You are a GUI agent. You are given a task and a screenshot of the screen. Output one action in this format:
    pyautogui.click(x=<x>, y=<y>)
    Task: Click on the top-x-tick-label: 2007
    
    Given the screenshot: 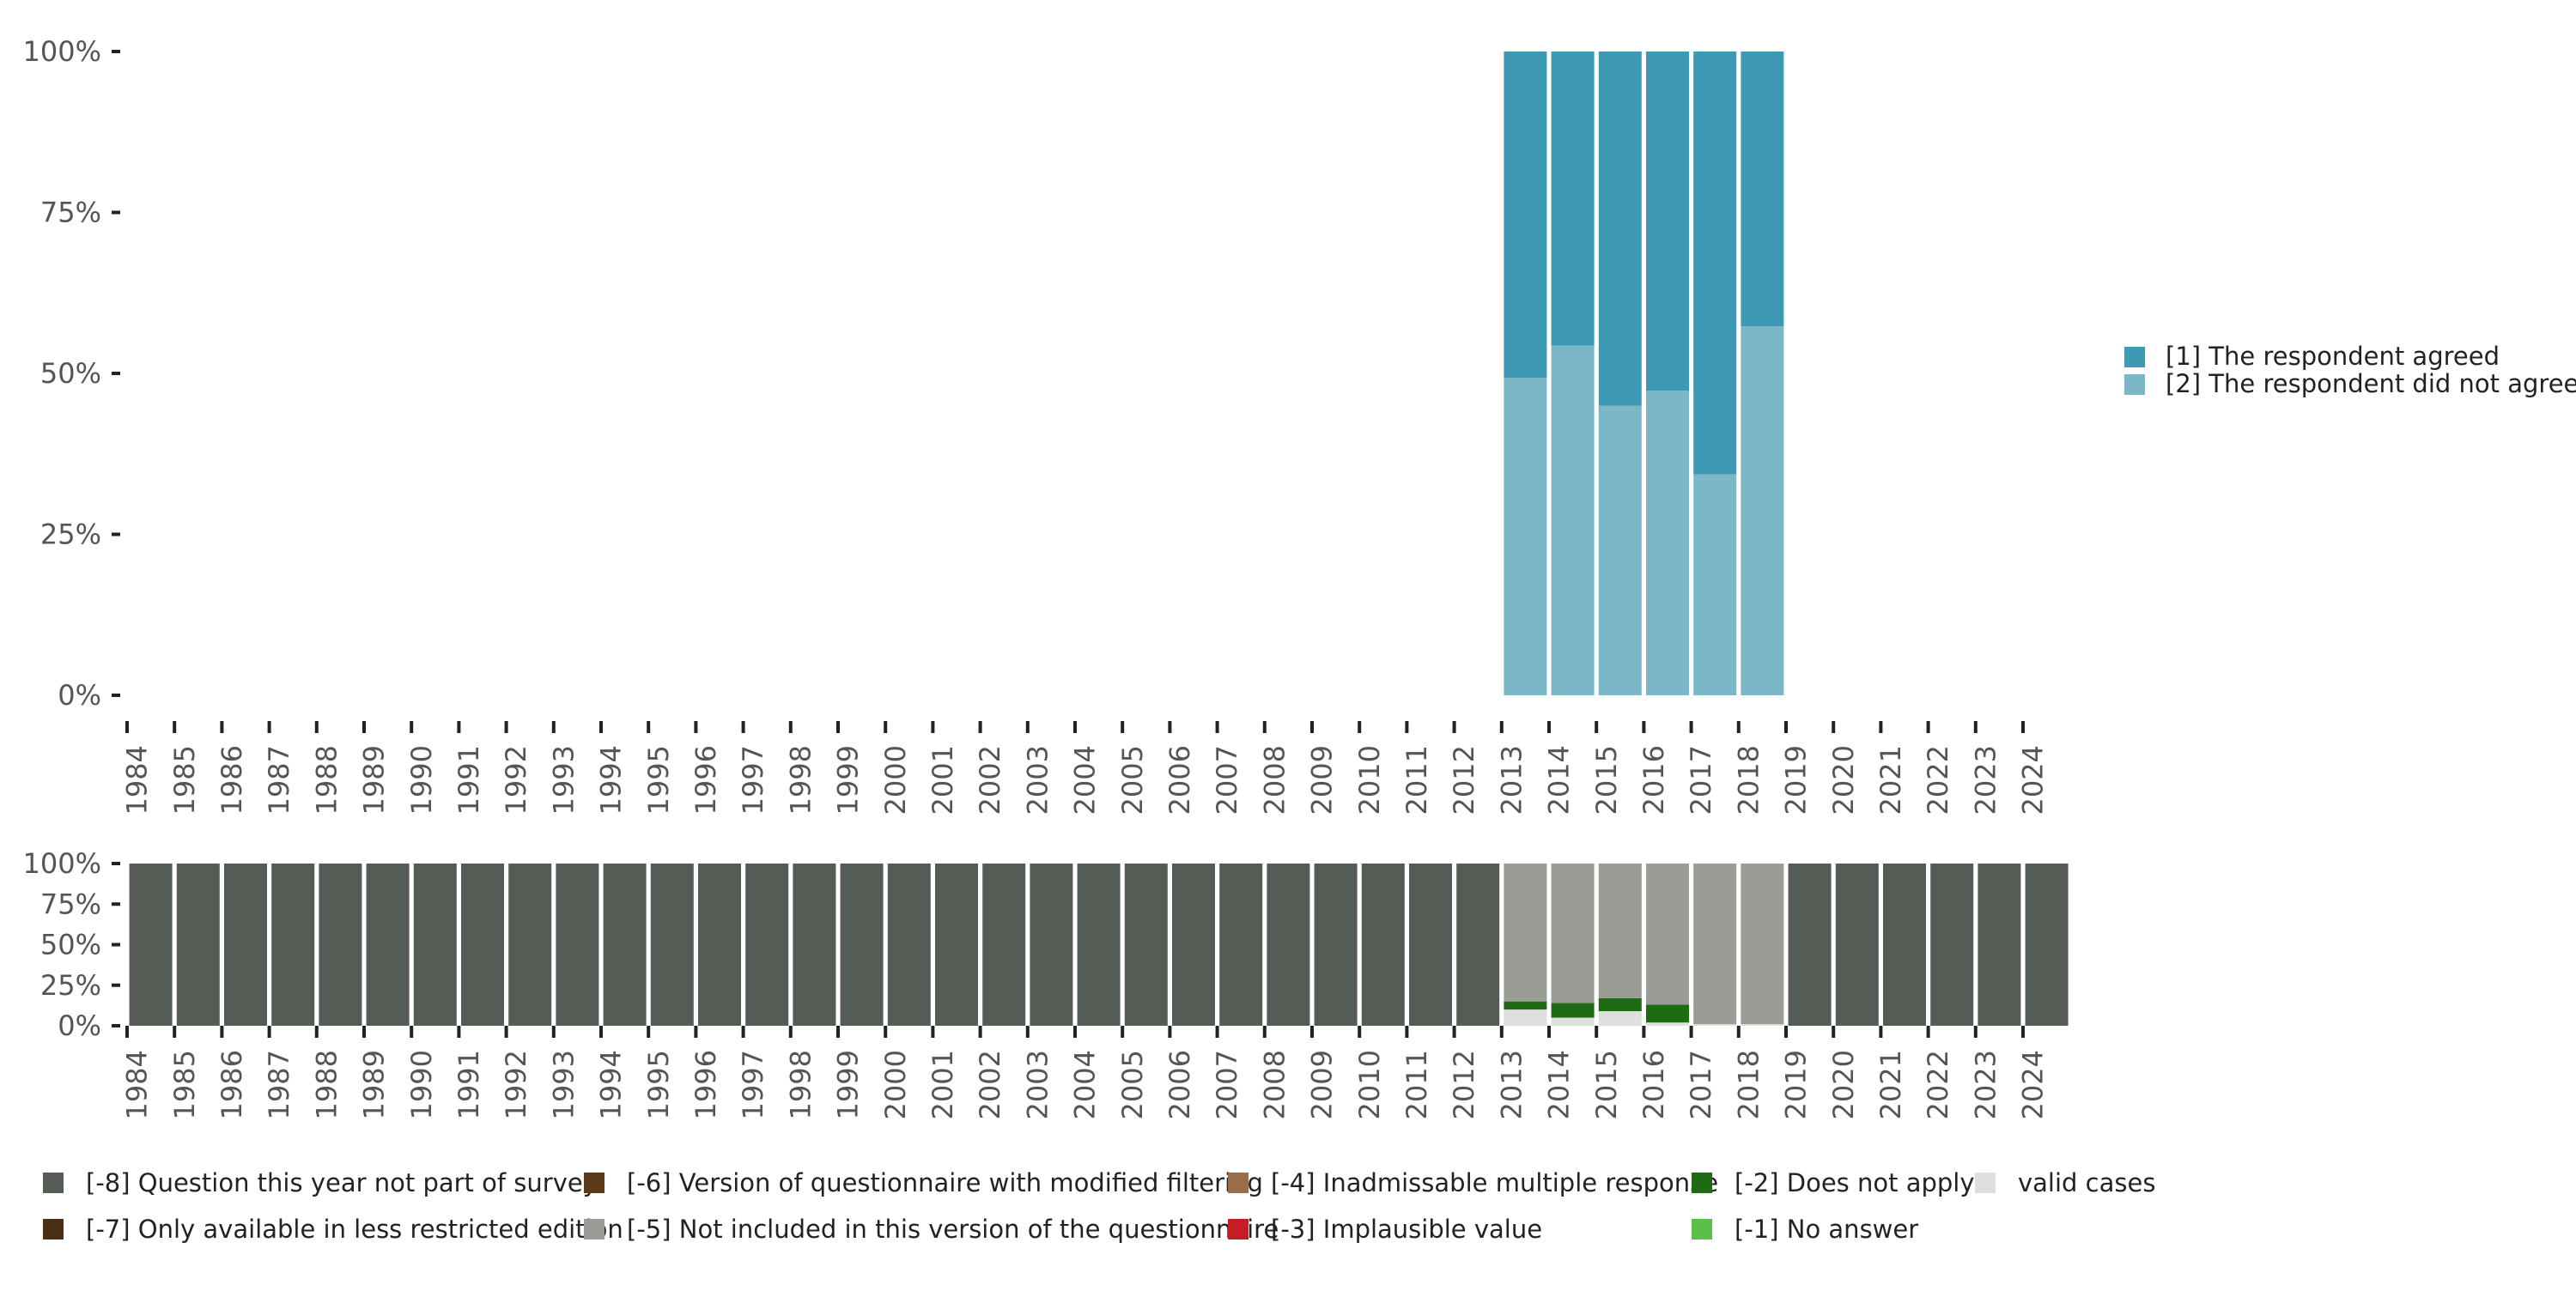 What is the action you would take?
    pyautogui.click(x=1227, y=780)
    